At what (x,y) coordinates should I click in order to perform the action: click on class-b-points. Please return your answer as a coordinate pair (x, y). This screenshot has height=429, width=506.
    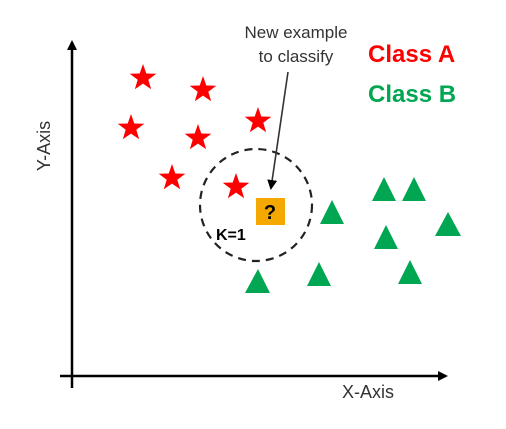
    Looking at the image, I should click on (353, 235).